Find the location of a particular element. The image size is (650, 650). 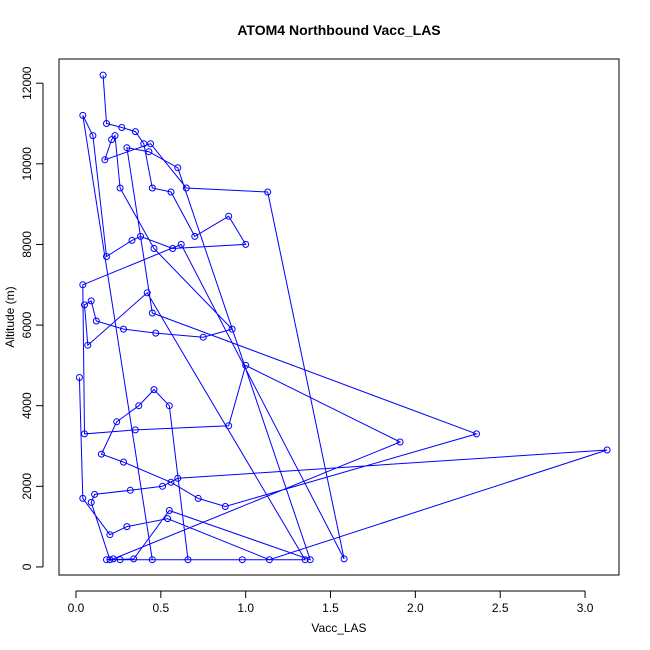

x-tick-label: 2.0 is located at coordinates (415, 608).